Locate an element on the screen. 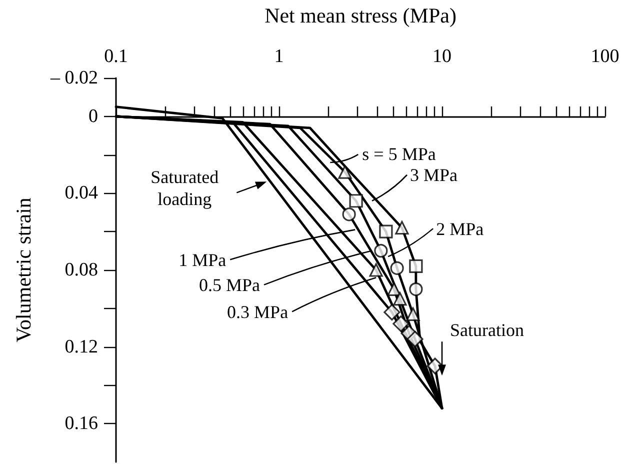 The height and width of the screenshot is (464, 630). annotation: 0.3 MPa is located at coordinates (257, 311).